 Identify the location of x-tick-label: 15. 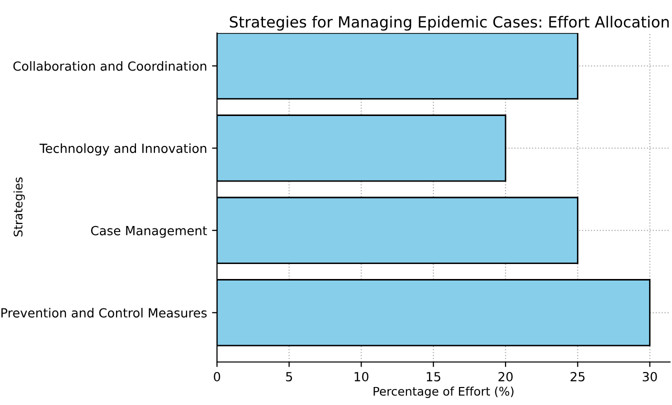
(433, 377).